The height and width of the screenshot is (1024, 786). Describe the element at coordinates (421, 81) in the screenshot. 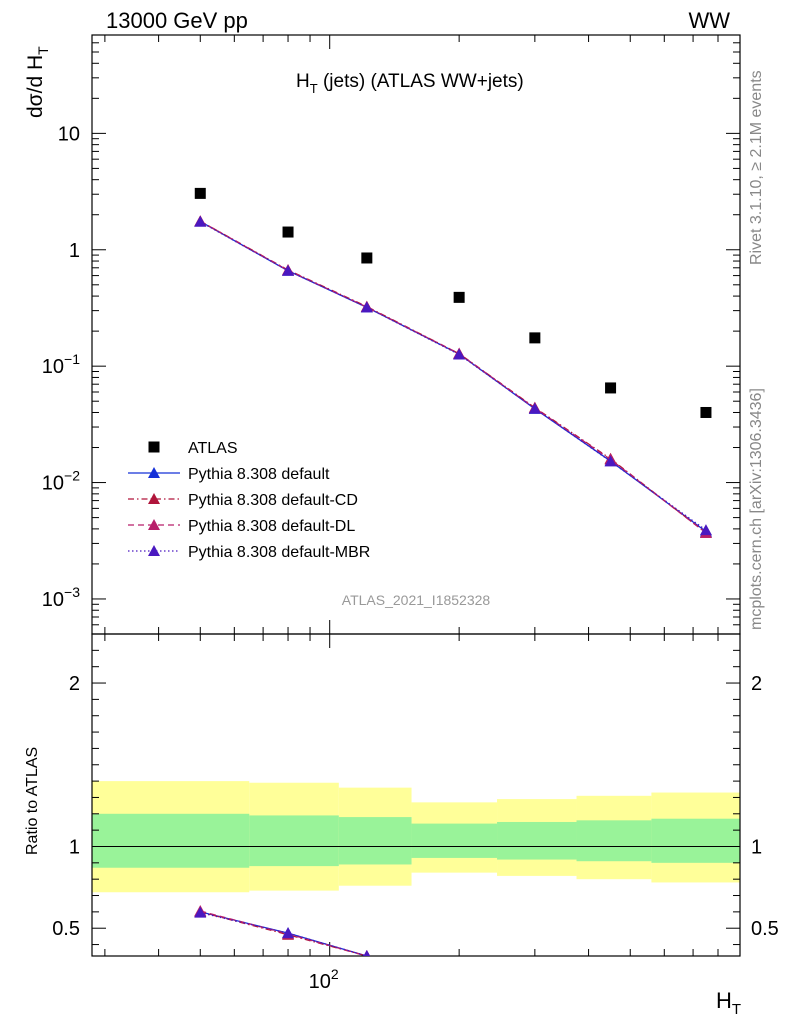

I see `plot-title-rest: (jets) (ATLAS WW+jets)` at that location.